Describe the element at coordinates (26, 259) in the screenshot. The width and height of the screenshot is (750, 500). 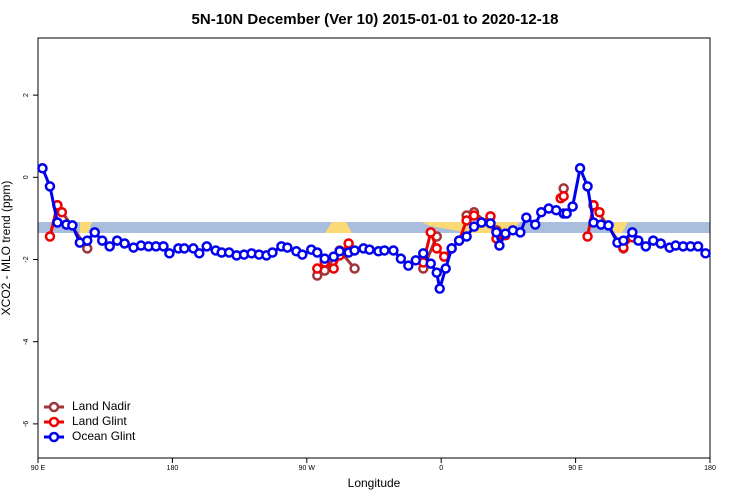
I see `y-tick-label: -2` at that location.